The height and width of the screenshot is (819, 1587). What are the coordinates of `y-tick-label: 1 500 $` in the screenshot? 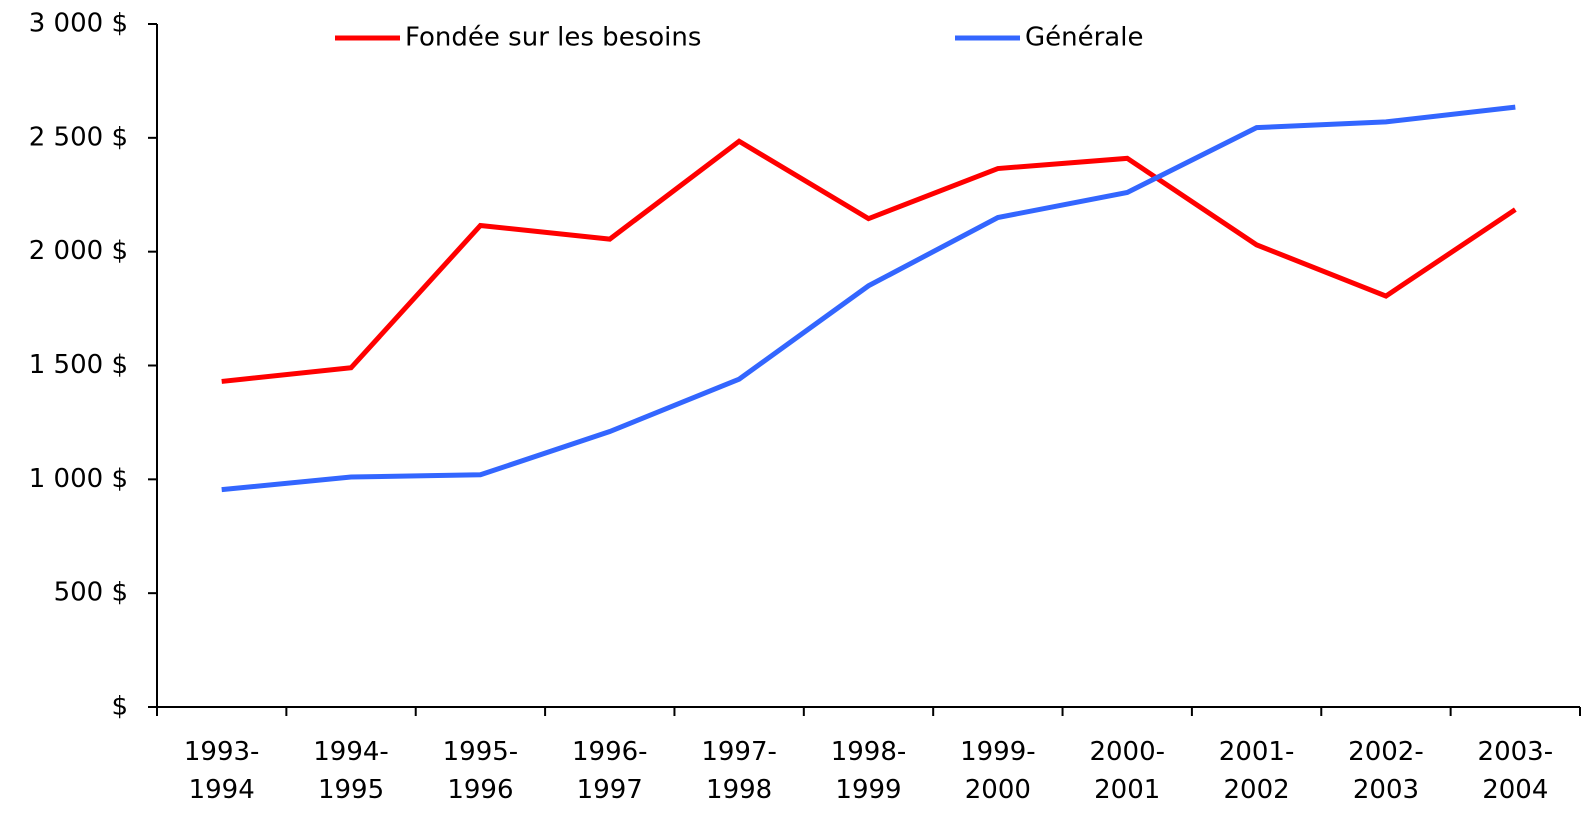 It's located at (78, 365).